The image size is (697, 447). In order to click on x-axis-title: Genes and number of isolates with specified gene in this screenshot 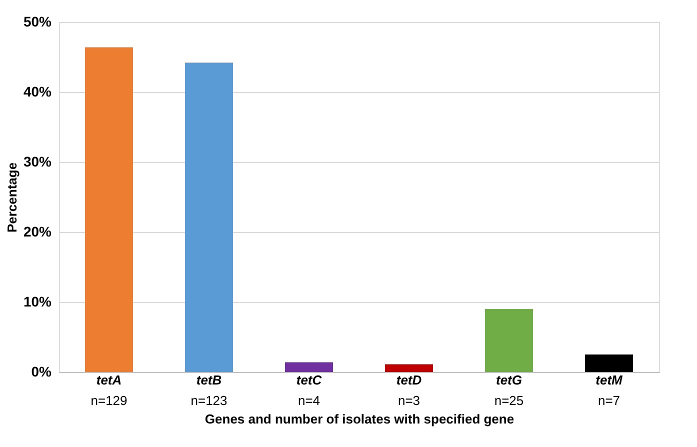, I will do `click(359, 419)`.